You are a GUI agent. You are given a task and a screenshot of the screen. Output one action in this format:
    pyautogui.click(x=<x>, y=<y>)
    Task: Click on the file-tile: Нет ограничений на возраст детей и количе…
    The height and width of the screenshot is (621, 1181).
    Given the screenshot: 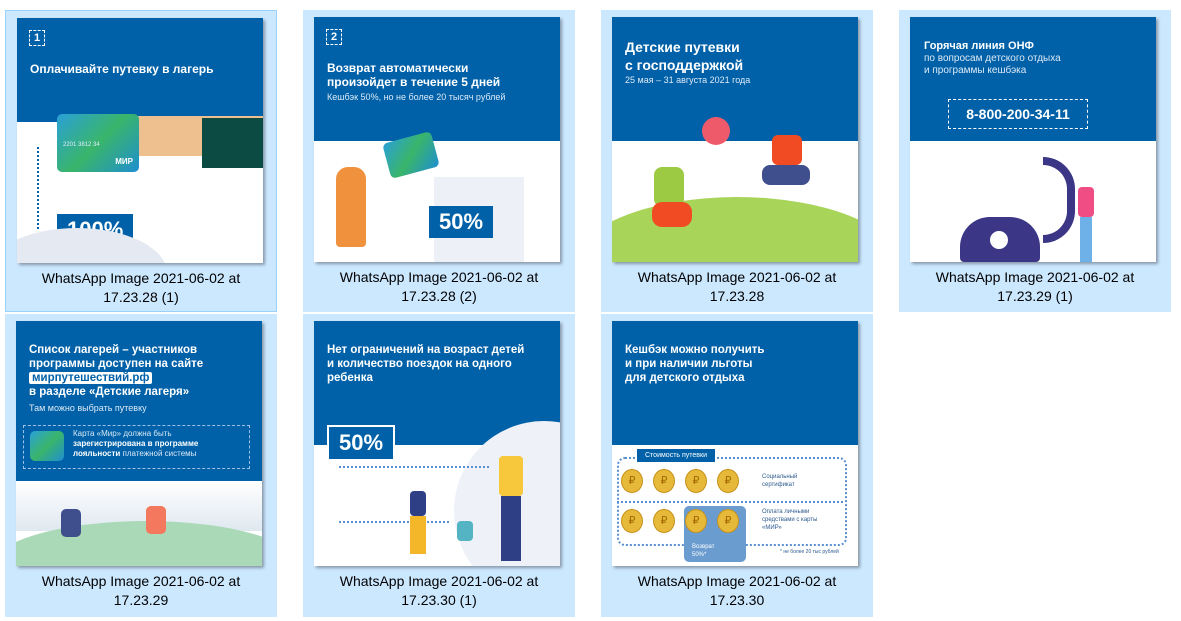 What is the action you would take?
    pyautogui.click(x=439, y=465)
    